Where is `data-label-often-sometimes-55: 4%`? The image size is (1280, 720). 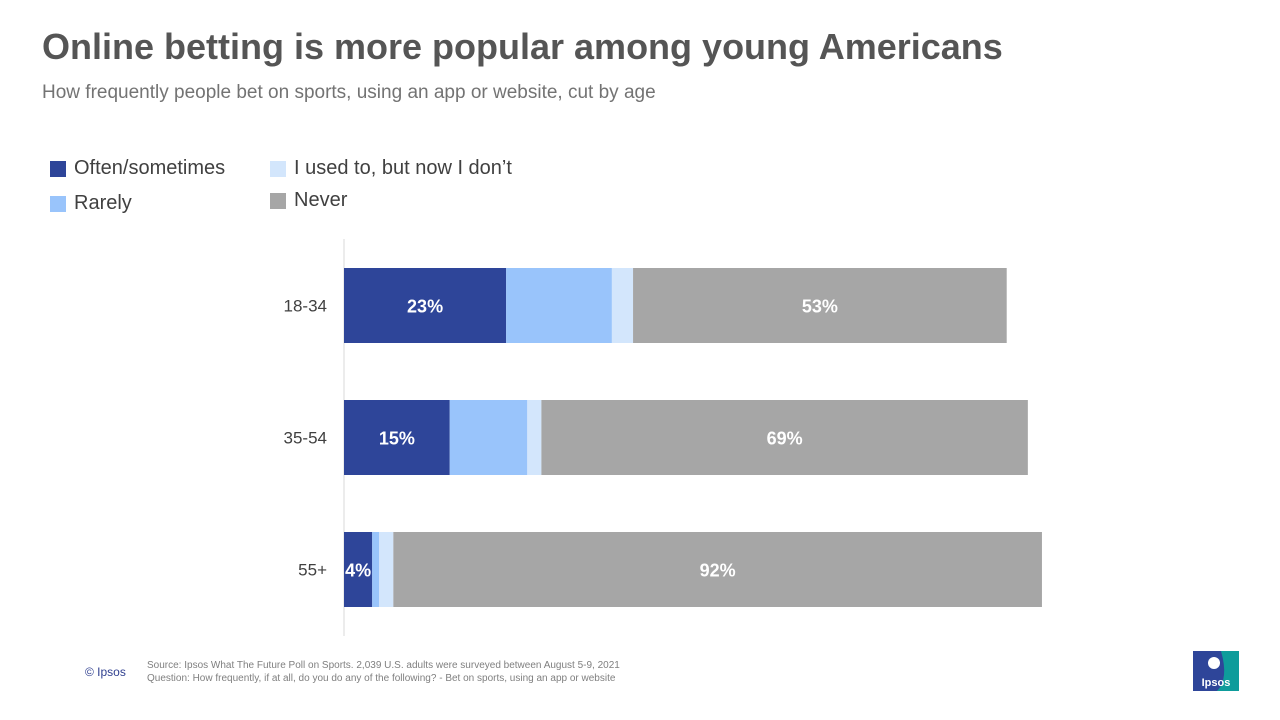
data-label-often-sometimes-55: 4% is located at coordinates (358, 571).